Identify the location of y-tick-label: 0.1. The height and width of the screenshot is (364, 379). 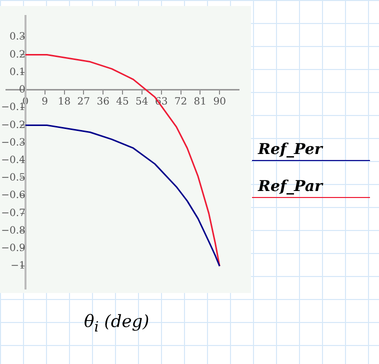
(18, 72).